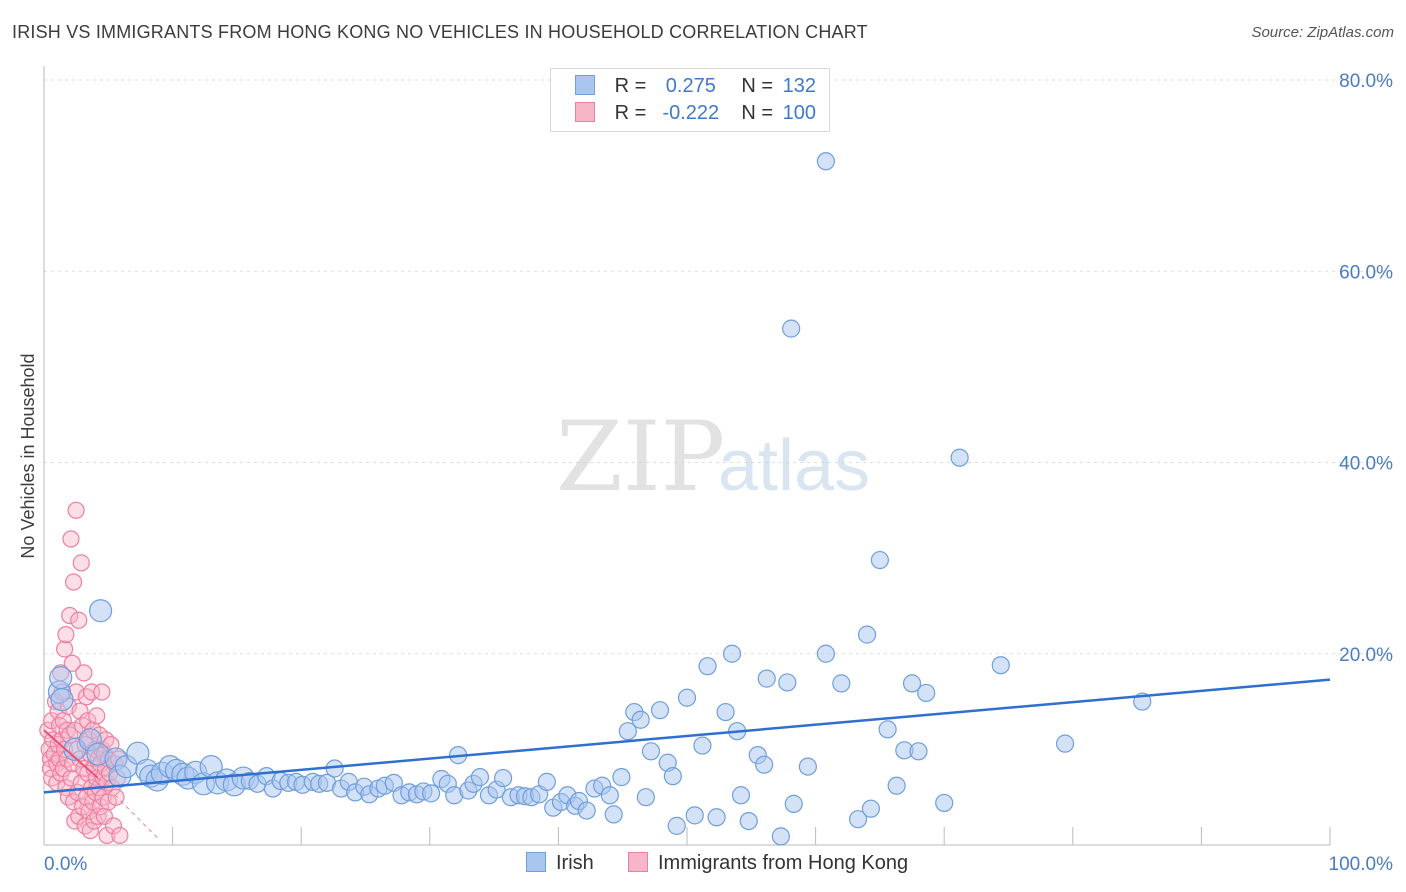 Image resolution: width=1406 pixels, height=892 pixels. I want to click on watermark: ZIP atlas, so click(713, 457).